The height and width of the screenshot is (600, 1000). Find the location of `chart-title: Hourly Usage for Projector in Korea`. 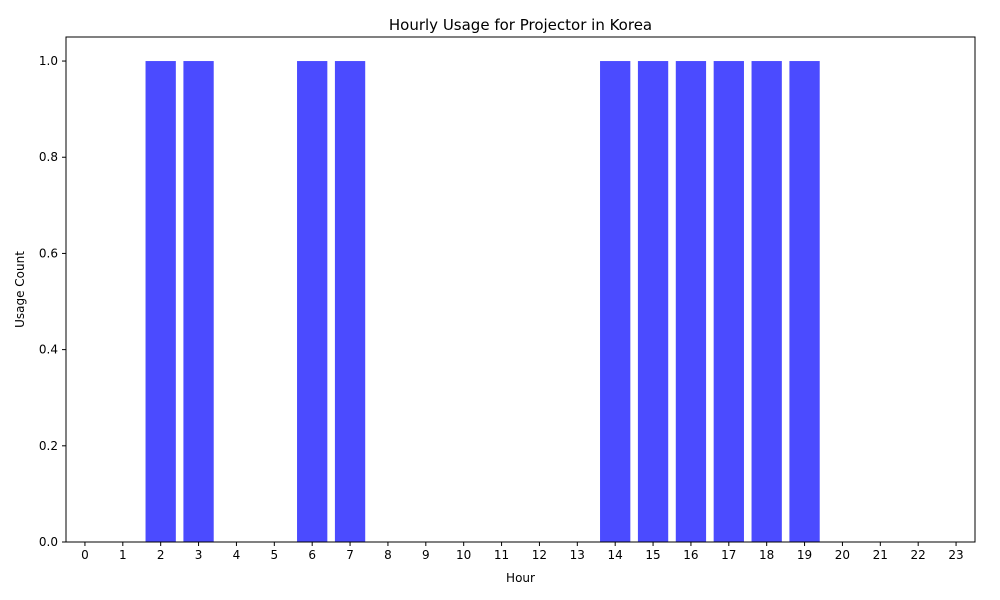

chart-title: Hourly Usage for Projector in Korea is located at coordinates (520, 25).